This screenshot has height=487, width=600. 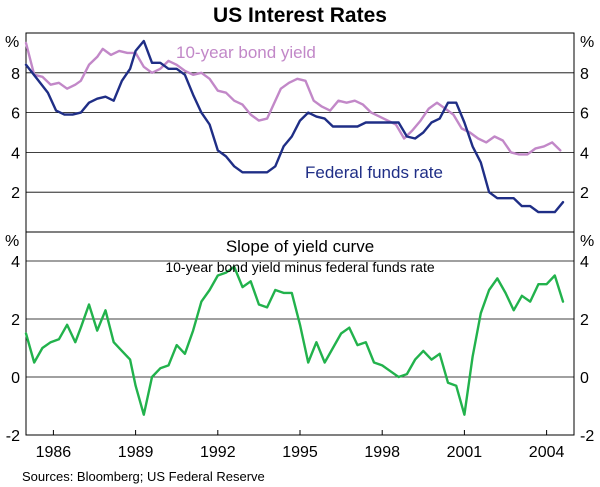 I want to click on bottom-ytick-right--2: -2, so click(x=587, y=436).